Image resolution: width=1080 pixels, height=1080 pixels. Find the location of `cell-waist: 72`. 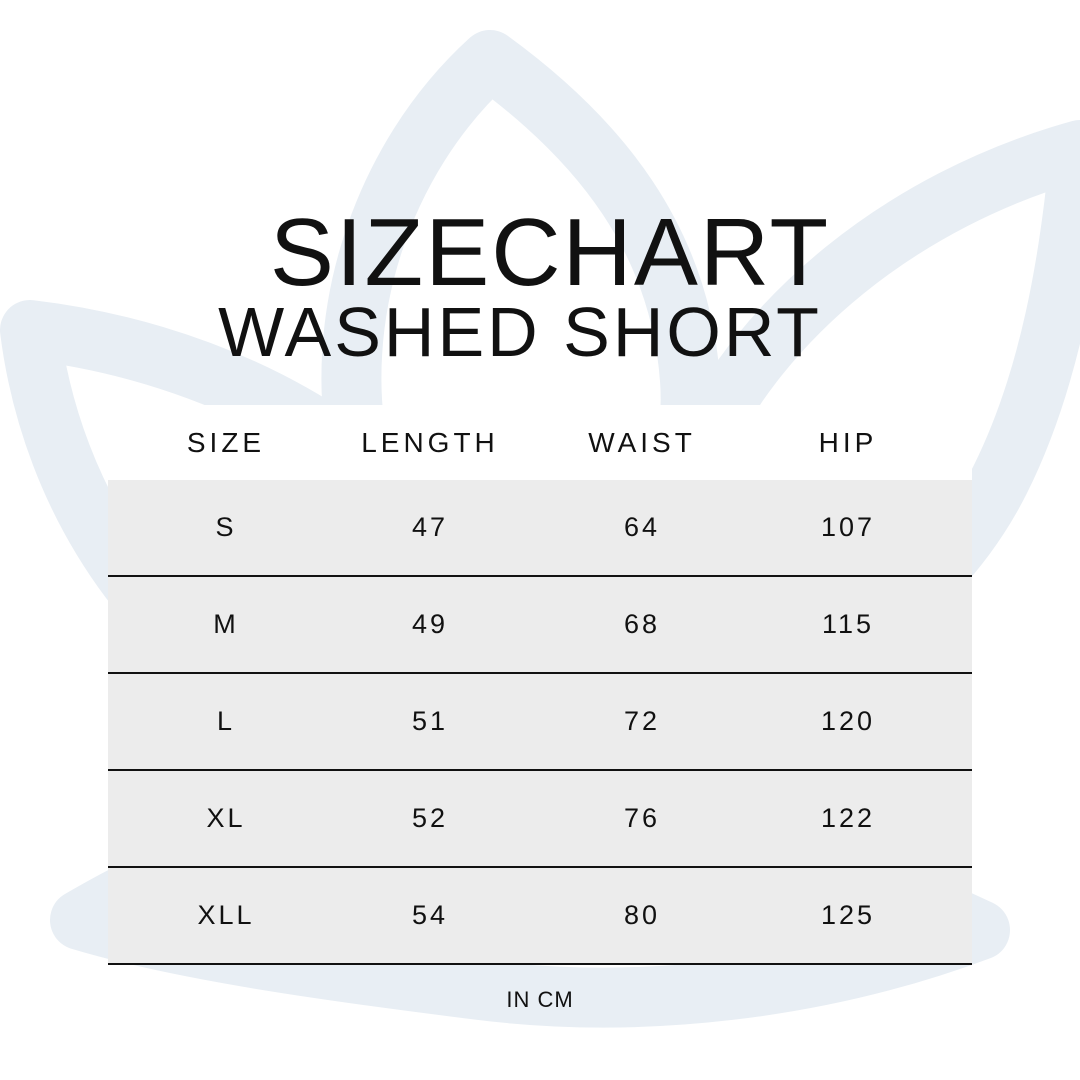

cell-waist: 72 is located at coordinates (642, 721).